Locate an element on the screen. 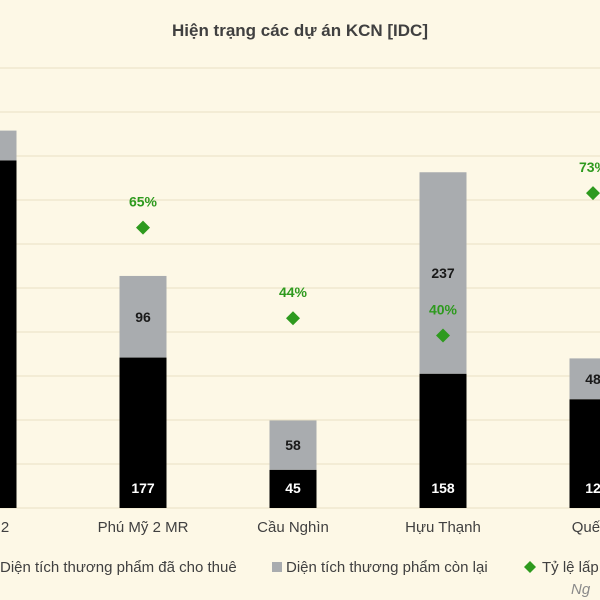 This screenshot has width=600, height=600. bar-leased-label: 158 is located at coordinates (443, 488).